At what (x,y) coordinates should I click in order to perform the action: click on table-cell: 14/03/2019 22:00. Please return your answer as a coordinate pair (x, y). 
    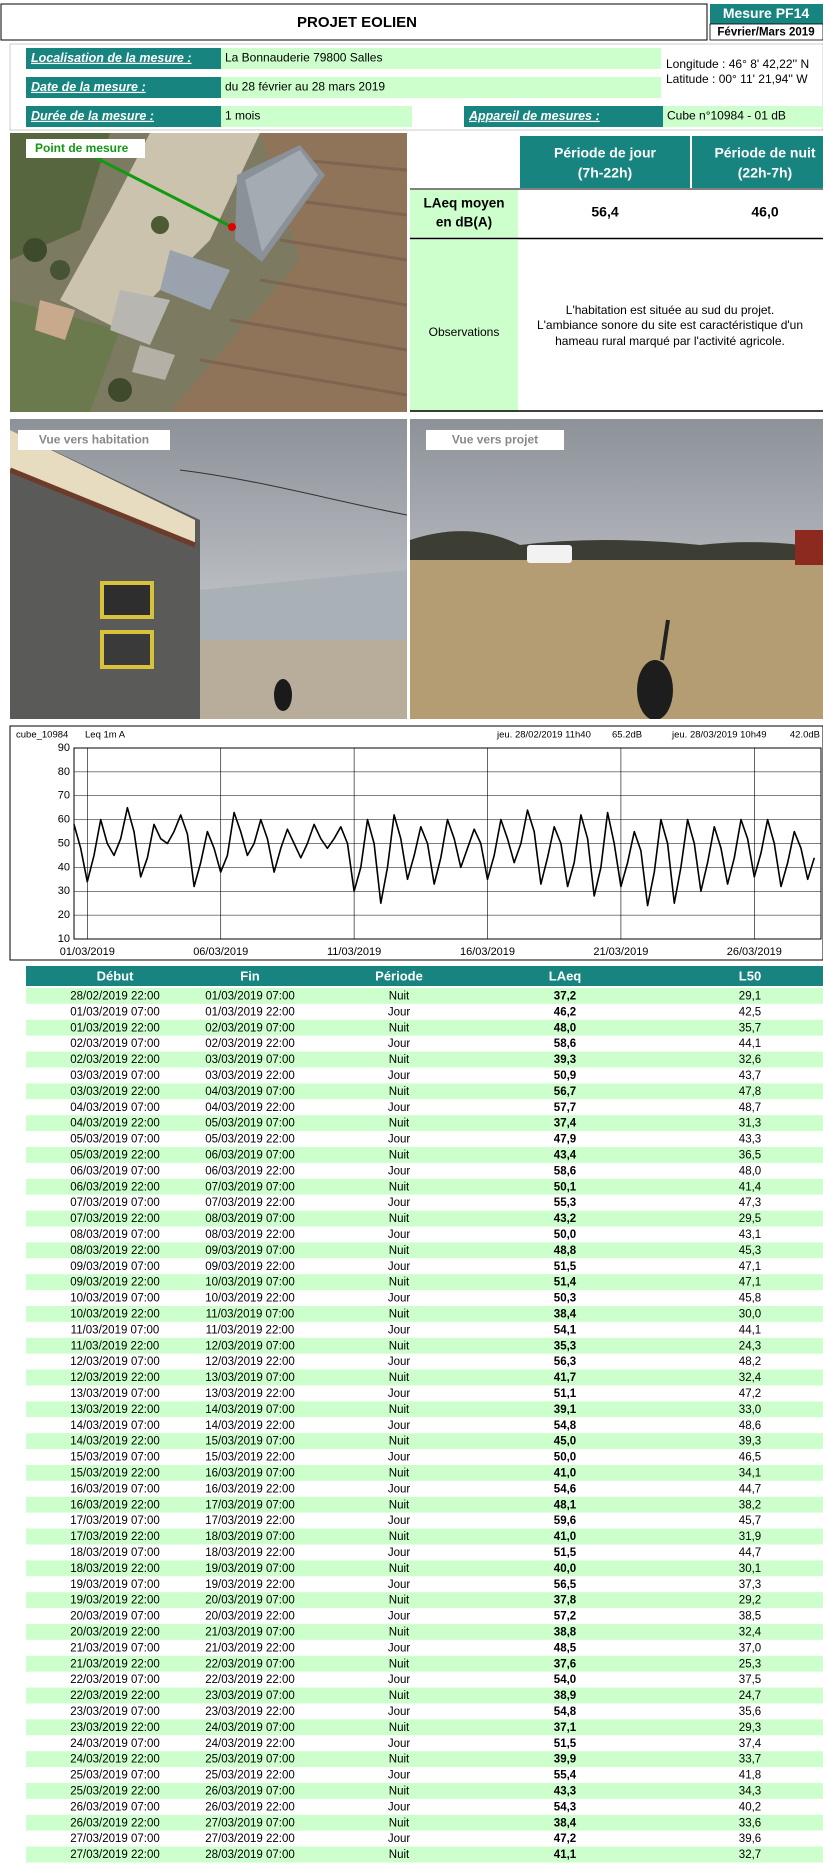
    Looking at the image, I should click on (115, 1442).